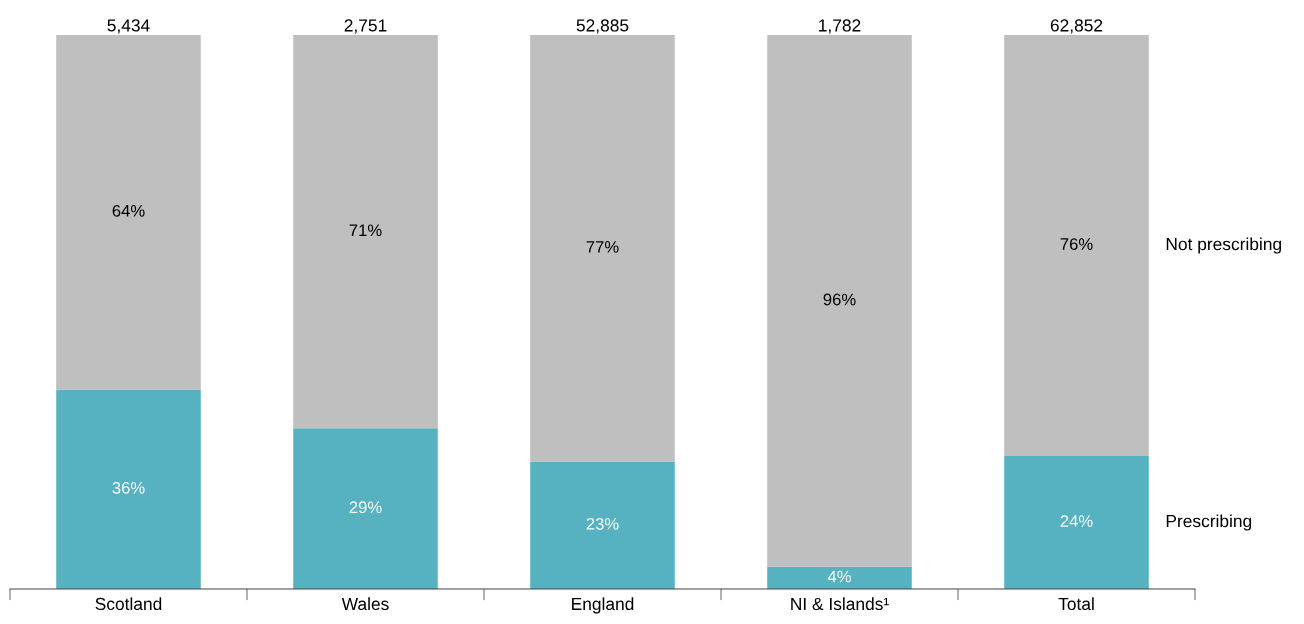  I want to click on data-label: 29%, so click(365, 507).